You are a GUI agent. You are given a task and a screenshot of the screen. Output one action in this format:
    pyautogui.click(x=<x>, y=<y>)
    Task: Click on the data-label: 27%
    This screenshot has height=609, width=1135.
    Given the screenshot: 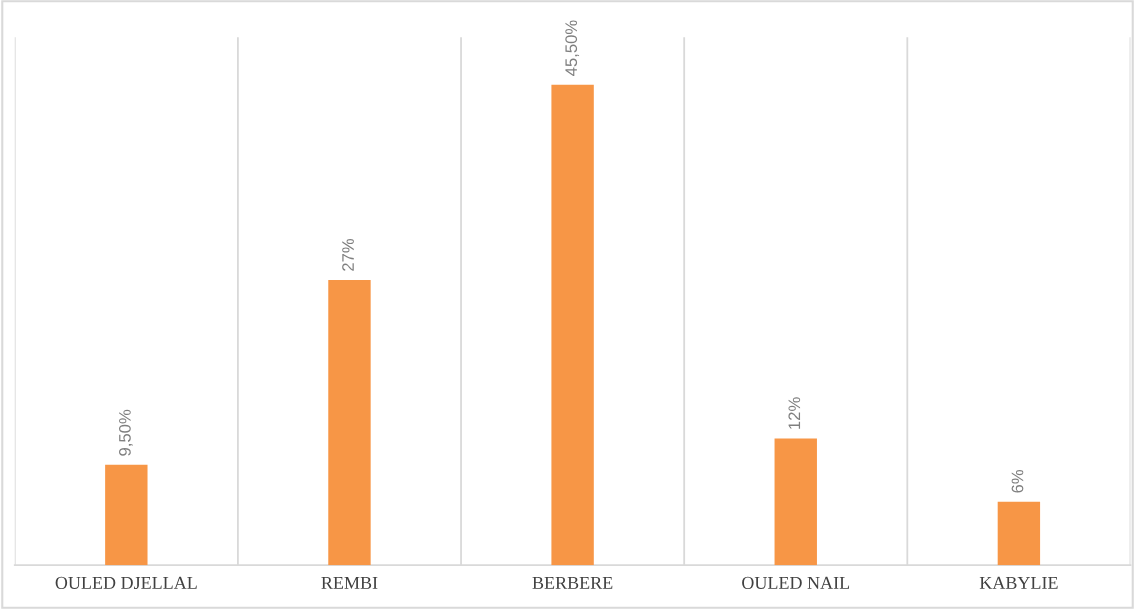 What is the action you would take?
    pyautogui.click(x=348, y=254)
    